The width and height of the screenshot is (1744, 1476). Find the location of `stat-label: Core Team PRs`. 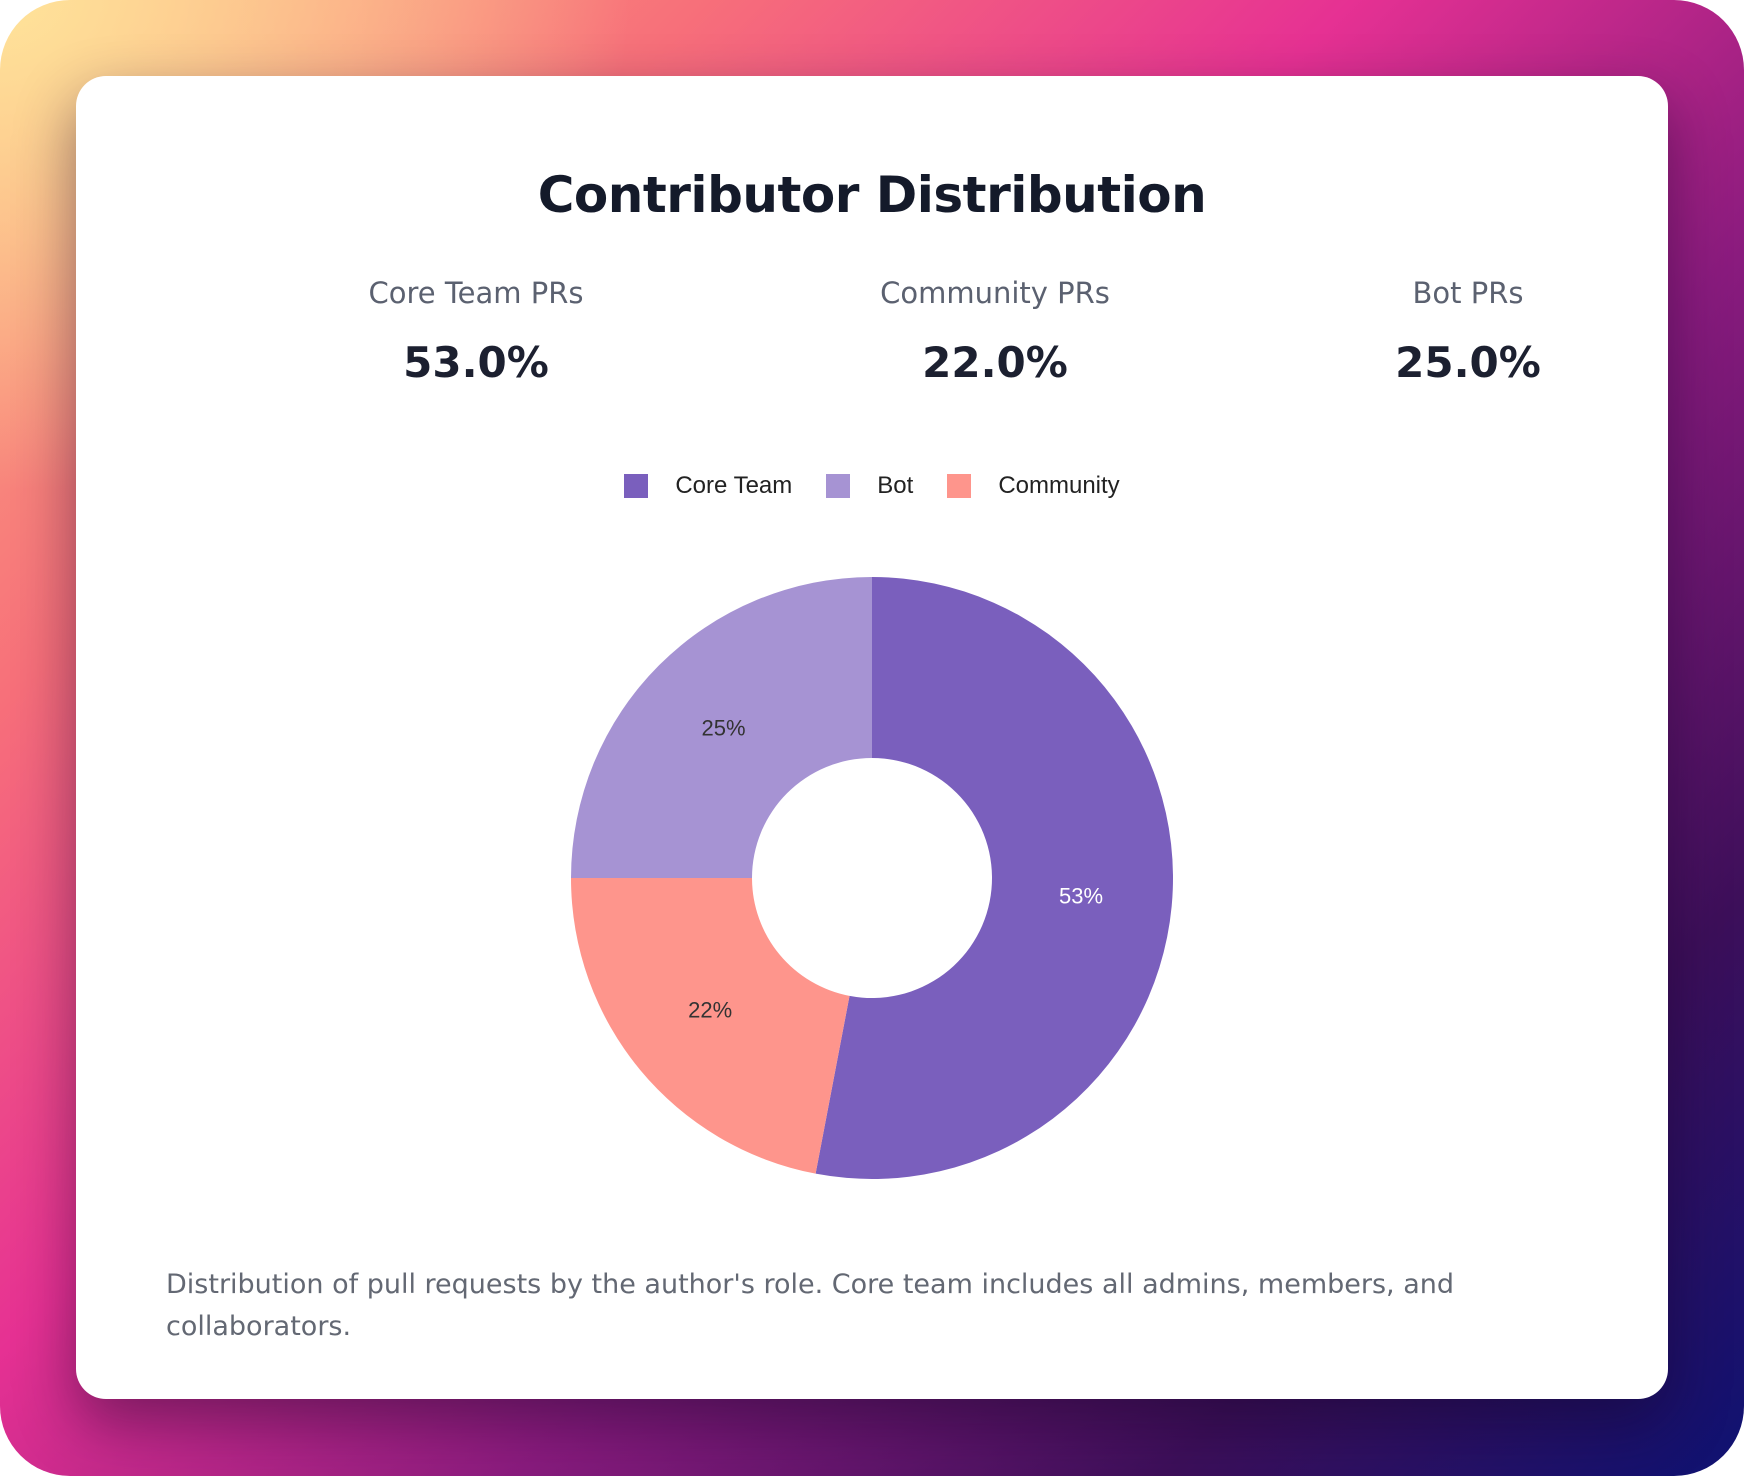

stat-label: Core Team PRs is located at coordinates (476, 293).